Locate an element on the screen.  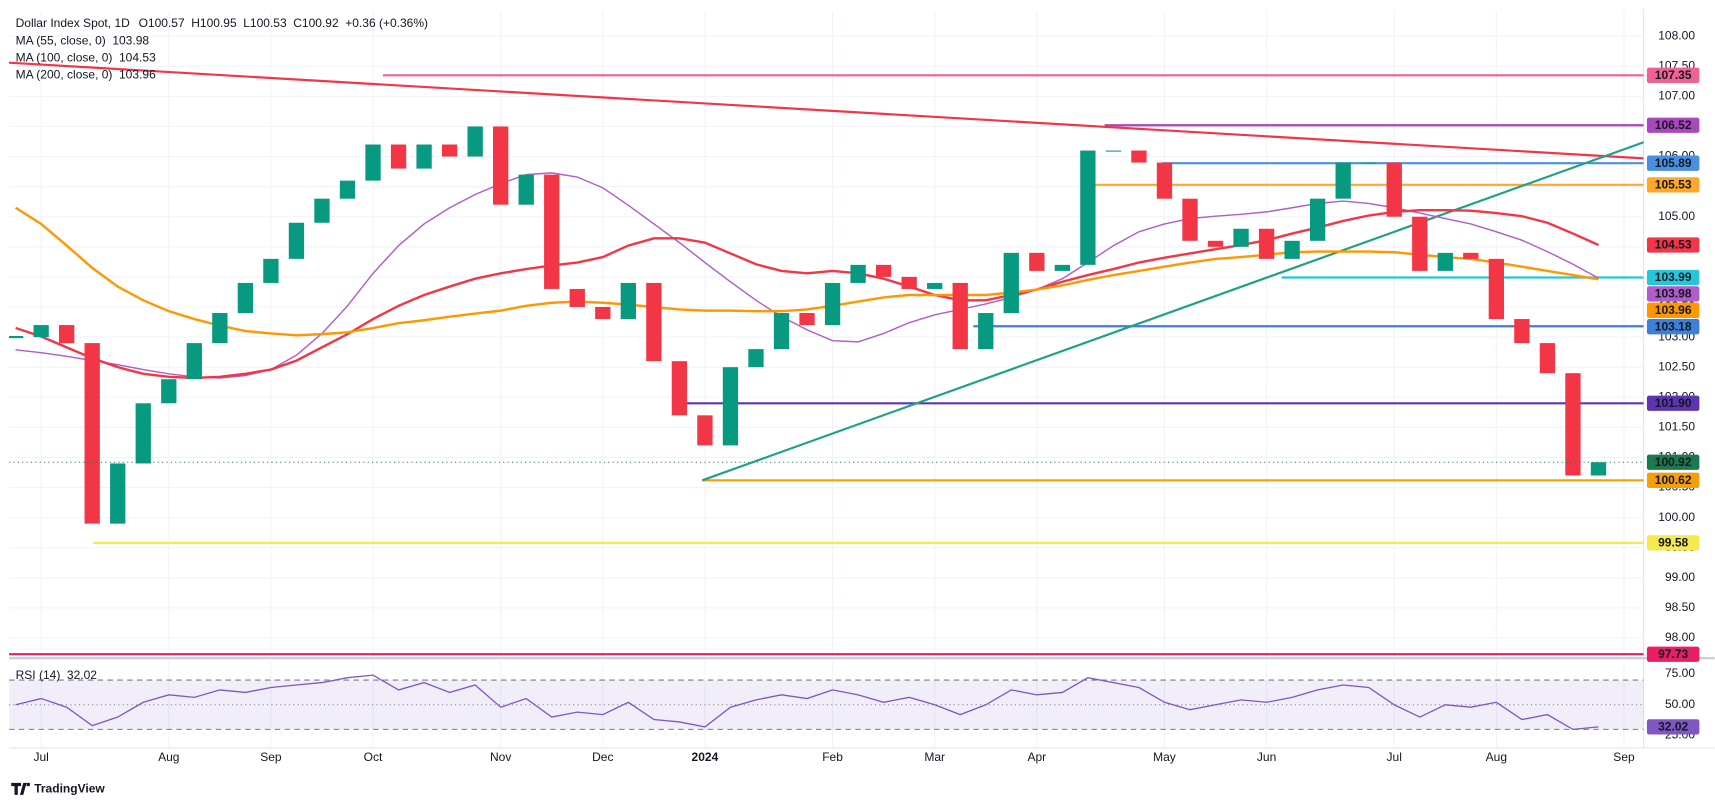
ohlc-value: L100.53 is located at coordinates (265, 23).